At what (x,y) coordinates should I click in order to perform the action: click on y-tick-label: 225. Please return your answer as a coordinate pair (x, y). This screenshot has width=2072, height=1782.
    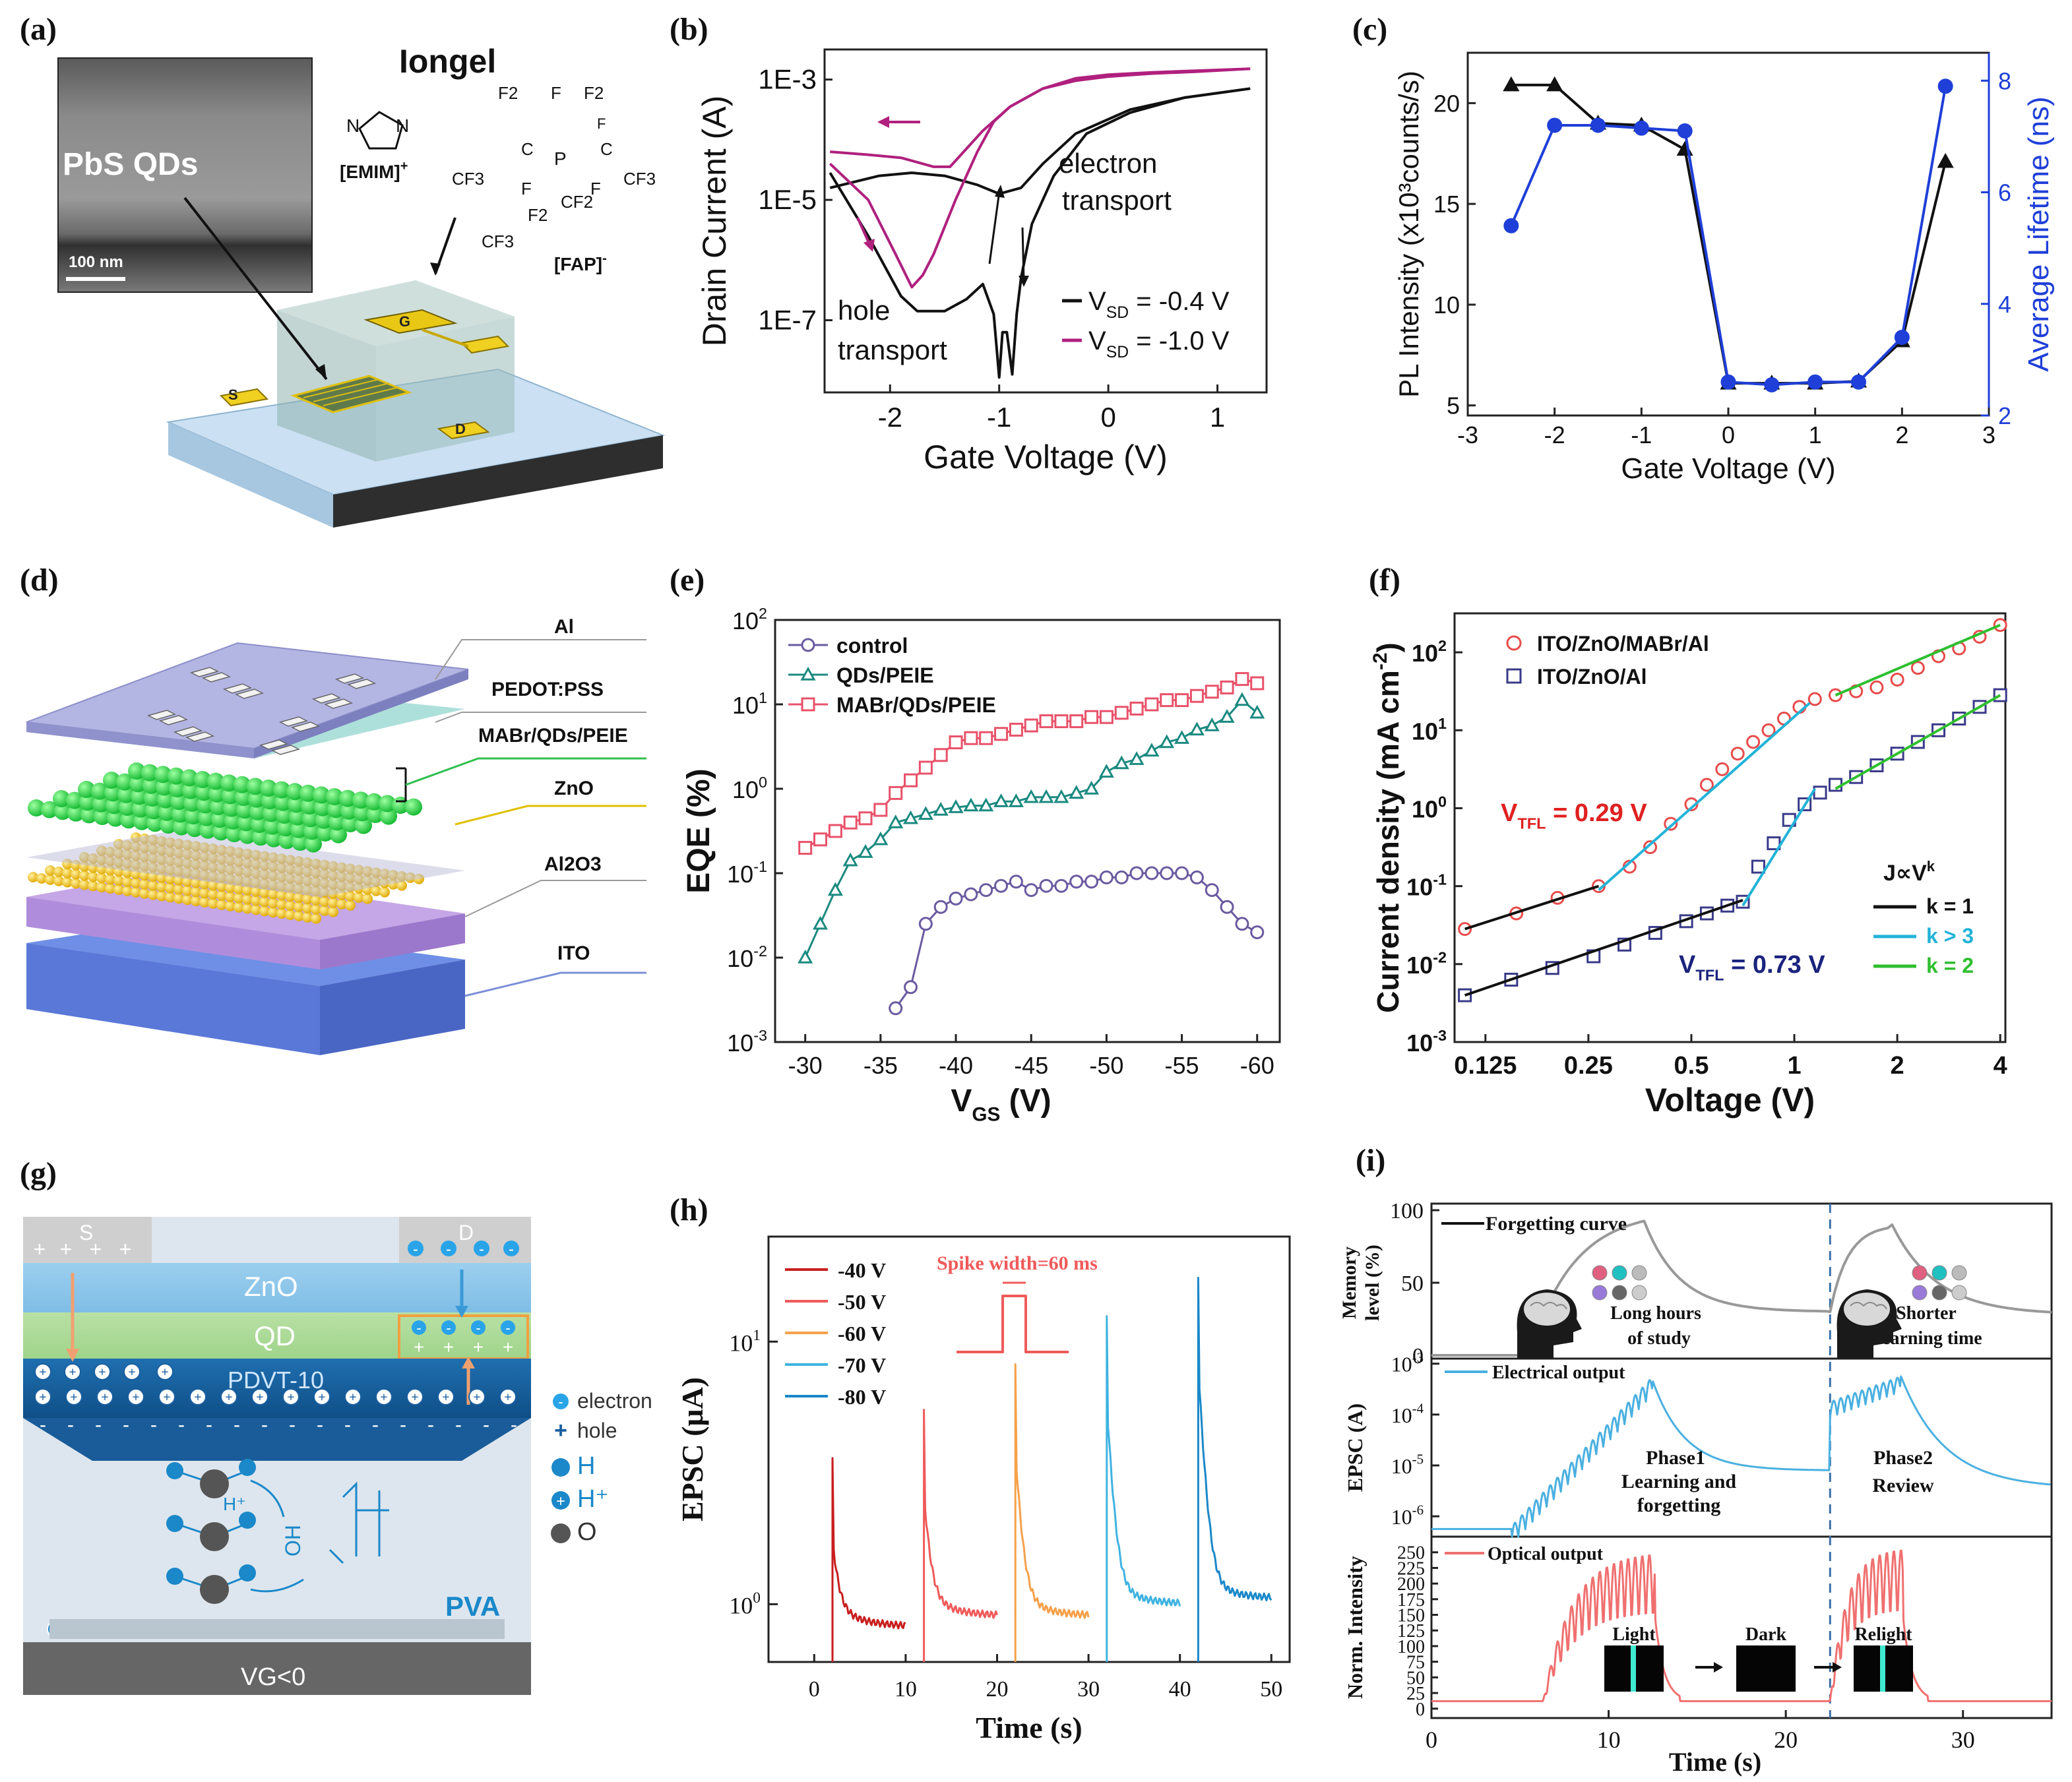
    Looking at the image, I should click on (1411, 1568).